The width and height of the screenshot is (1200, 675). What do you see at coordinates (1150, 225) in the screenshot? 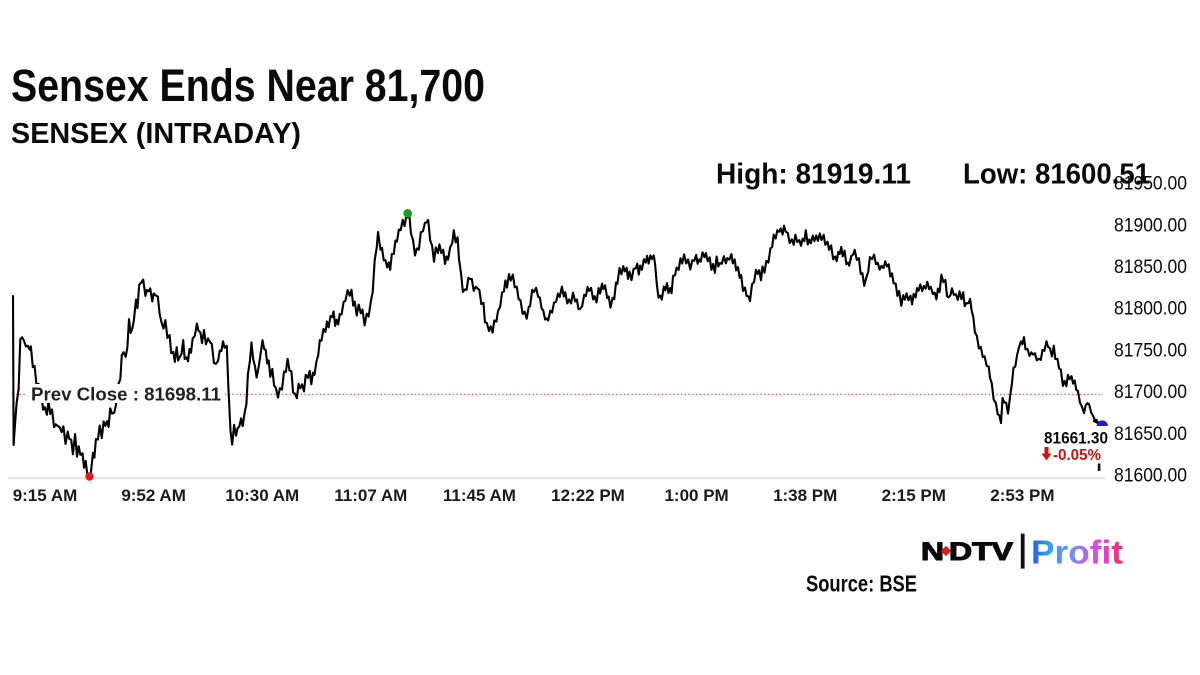
I see `svg-text: 81900.00` at bounding box center [1150, 225].